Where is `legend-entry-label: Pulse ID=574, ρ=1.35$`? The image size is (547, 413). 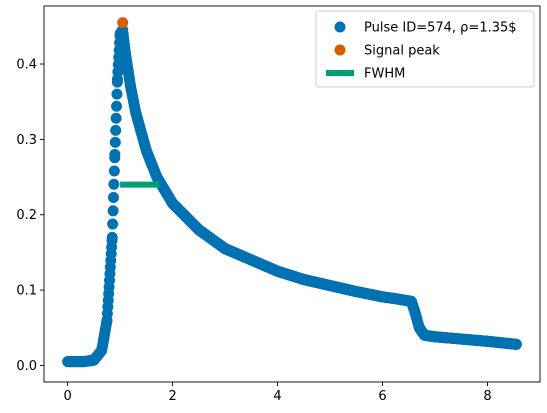 legend-entry-label: Pulse ID=574, ρ=1.35$ is located at coordinates (440, 28).